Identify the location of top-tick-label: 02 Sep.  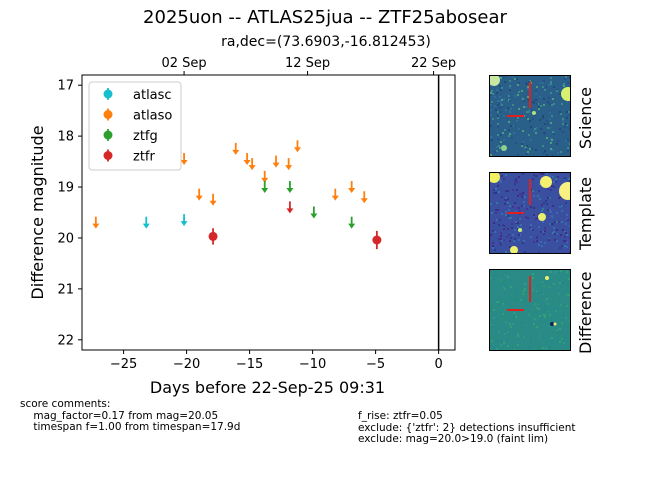
(183, 63).